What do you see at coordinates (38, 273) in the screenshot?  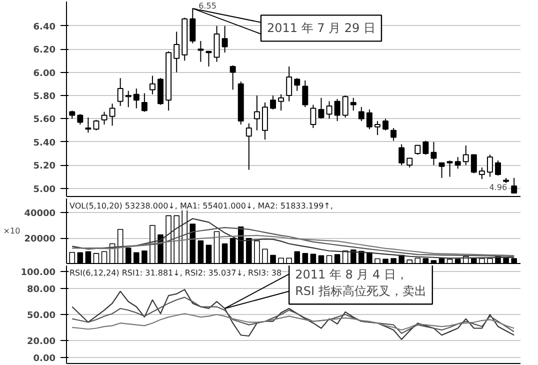 I see `y-tick-label: 100.00` at bounding box center [38, 273].